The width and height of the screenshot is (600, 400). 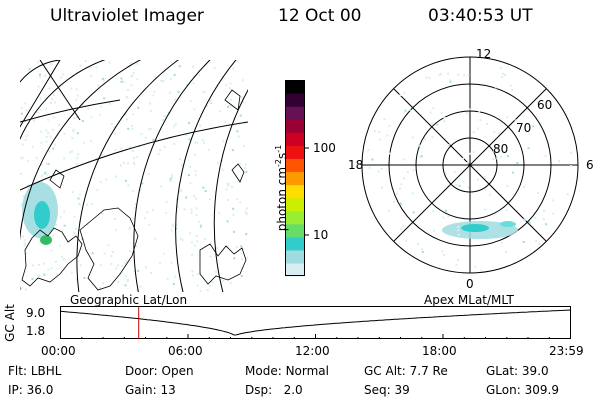 What do you see at coordinates (274, 390) in the screenshot?
I see `dsp-info: Dsp: 2.0` at bounding box center [274, 390].